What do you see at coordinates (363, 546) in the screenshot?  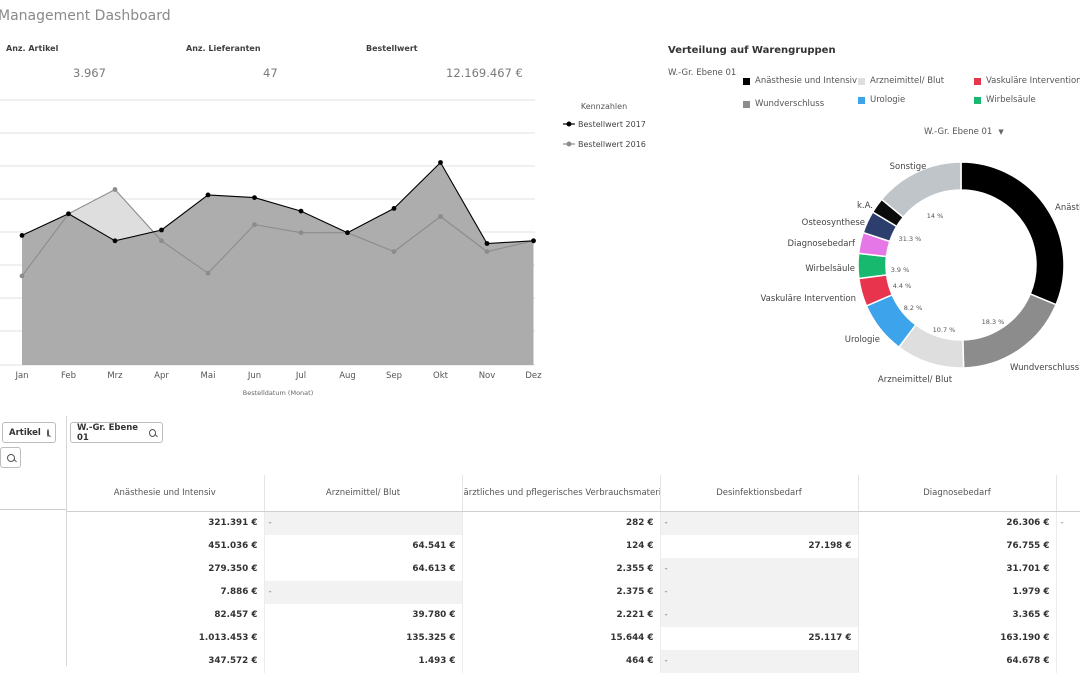 I see `table-cell: 64.541 €` at bounding box center [363, 546].